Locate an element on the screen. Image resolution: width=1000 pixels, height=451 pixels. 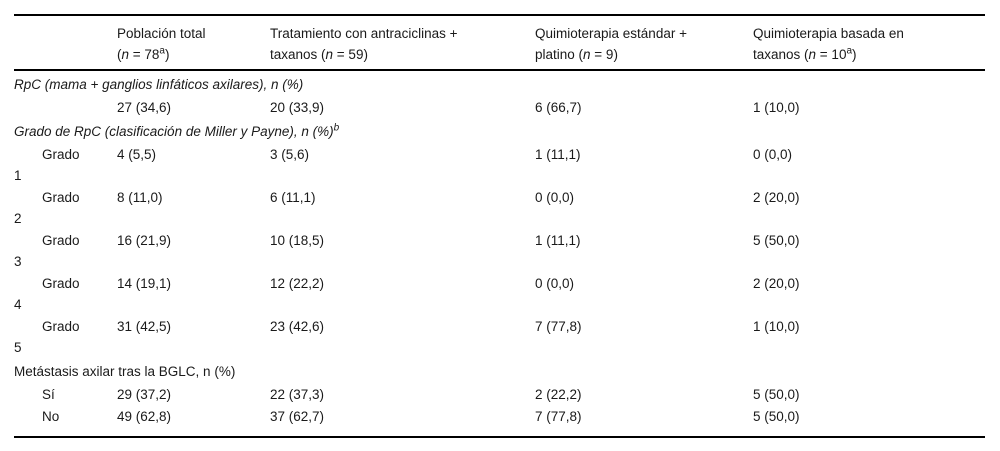
header-line1: Población total is located at coordinates (161, 33).